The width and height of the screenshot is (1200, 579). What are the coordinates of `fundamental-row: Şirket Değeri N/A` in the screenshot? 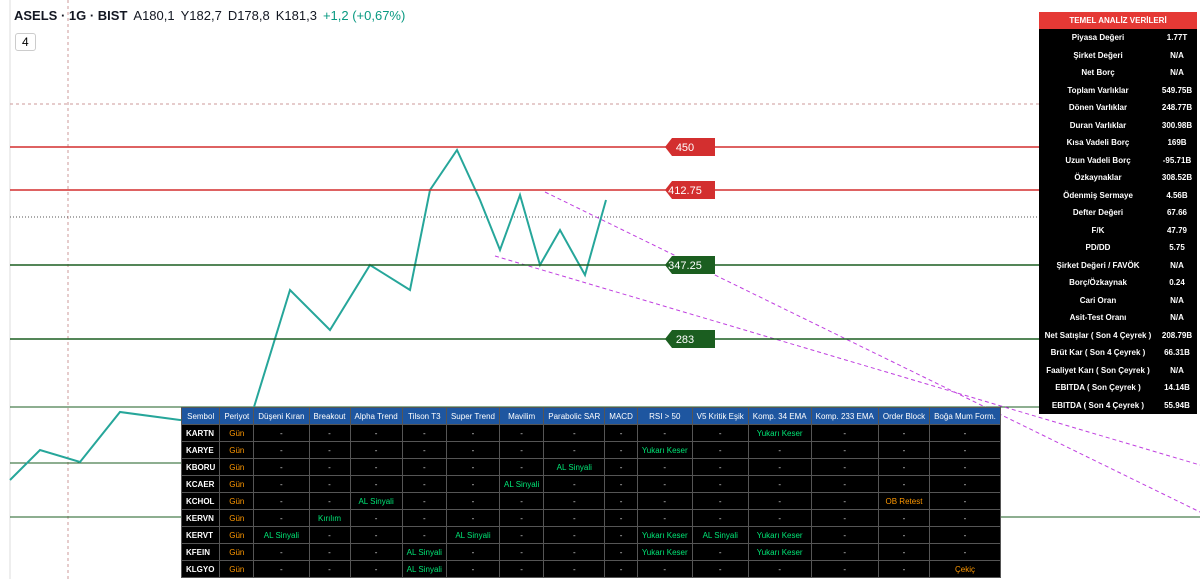 It's located at (1118, 56).